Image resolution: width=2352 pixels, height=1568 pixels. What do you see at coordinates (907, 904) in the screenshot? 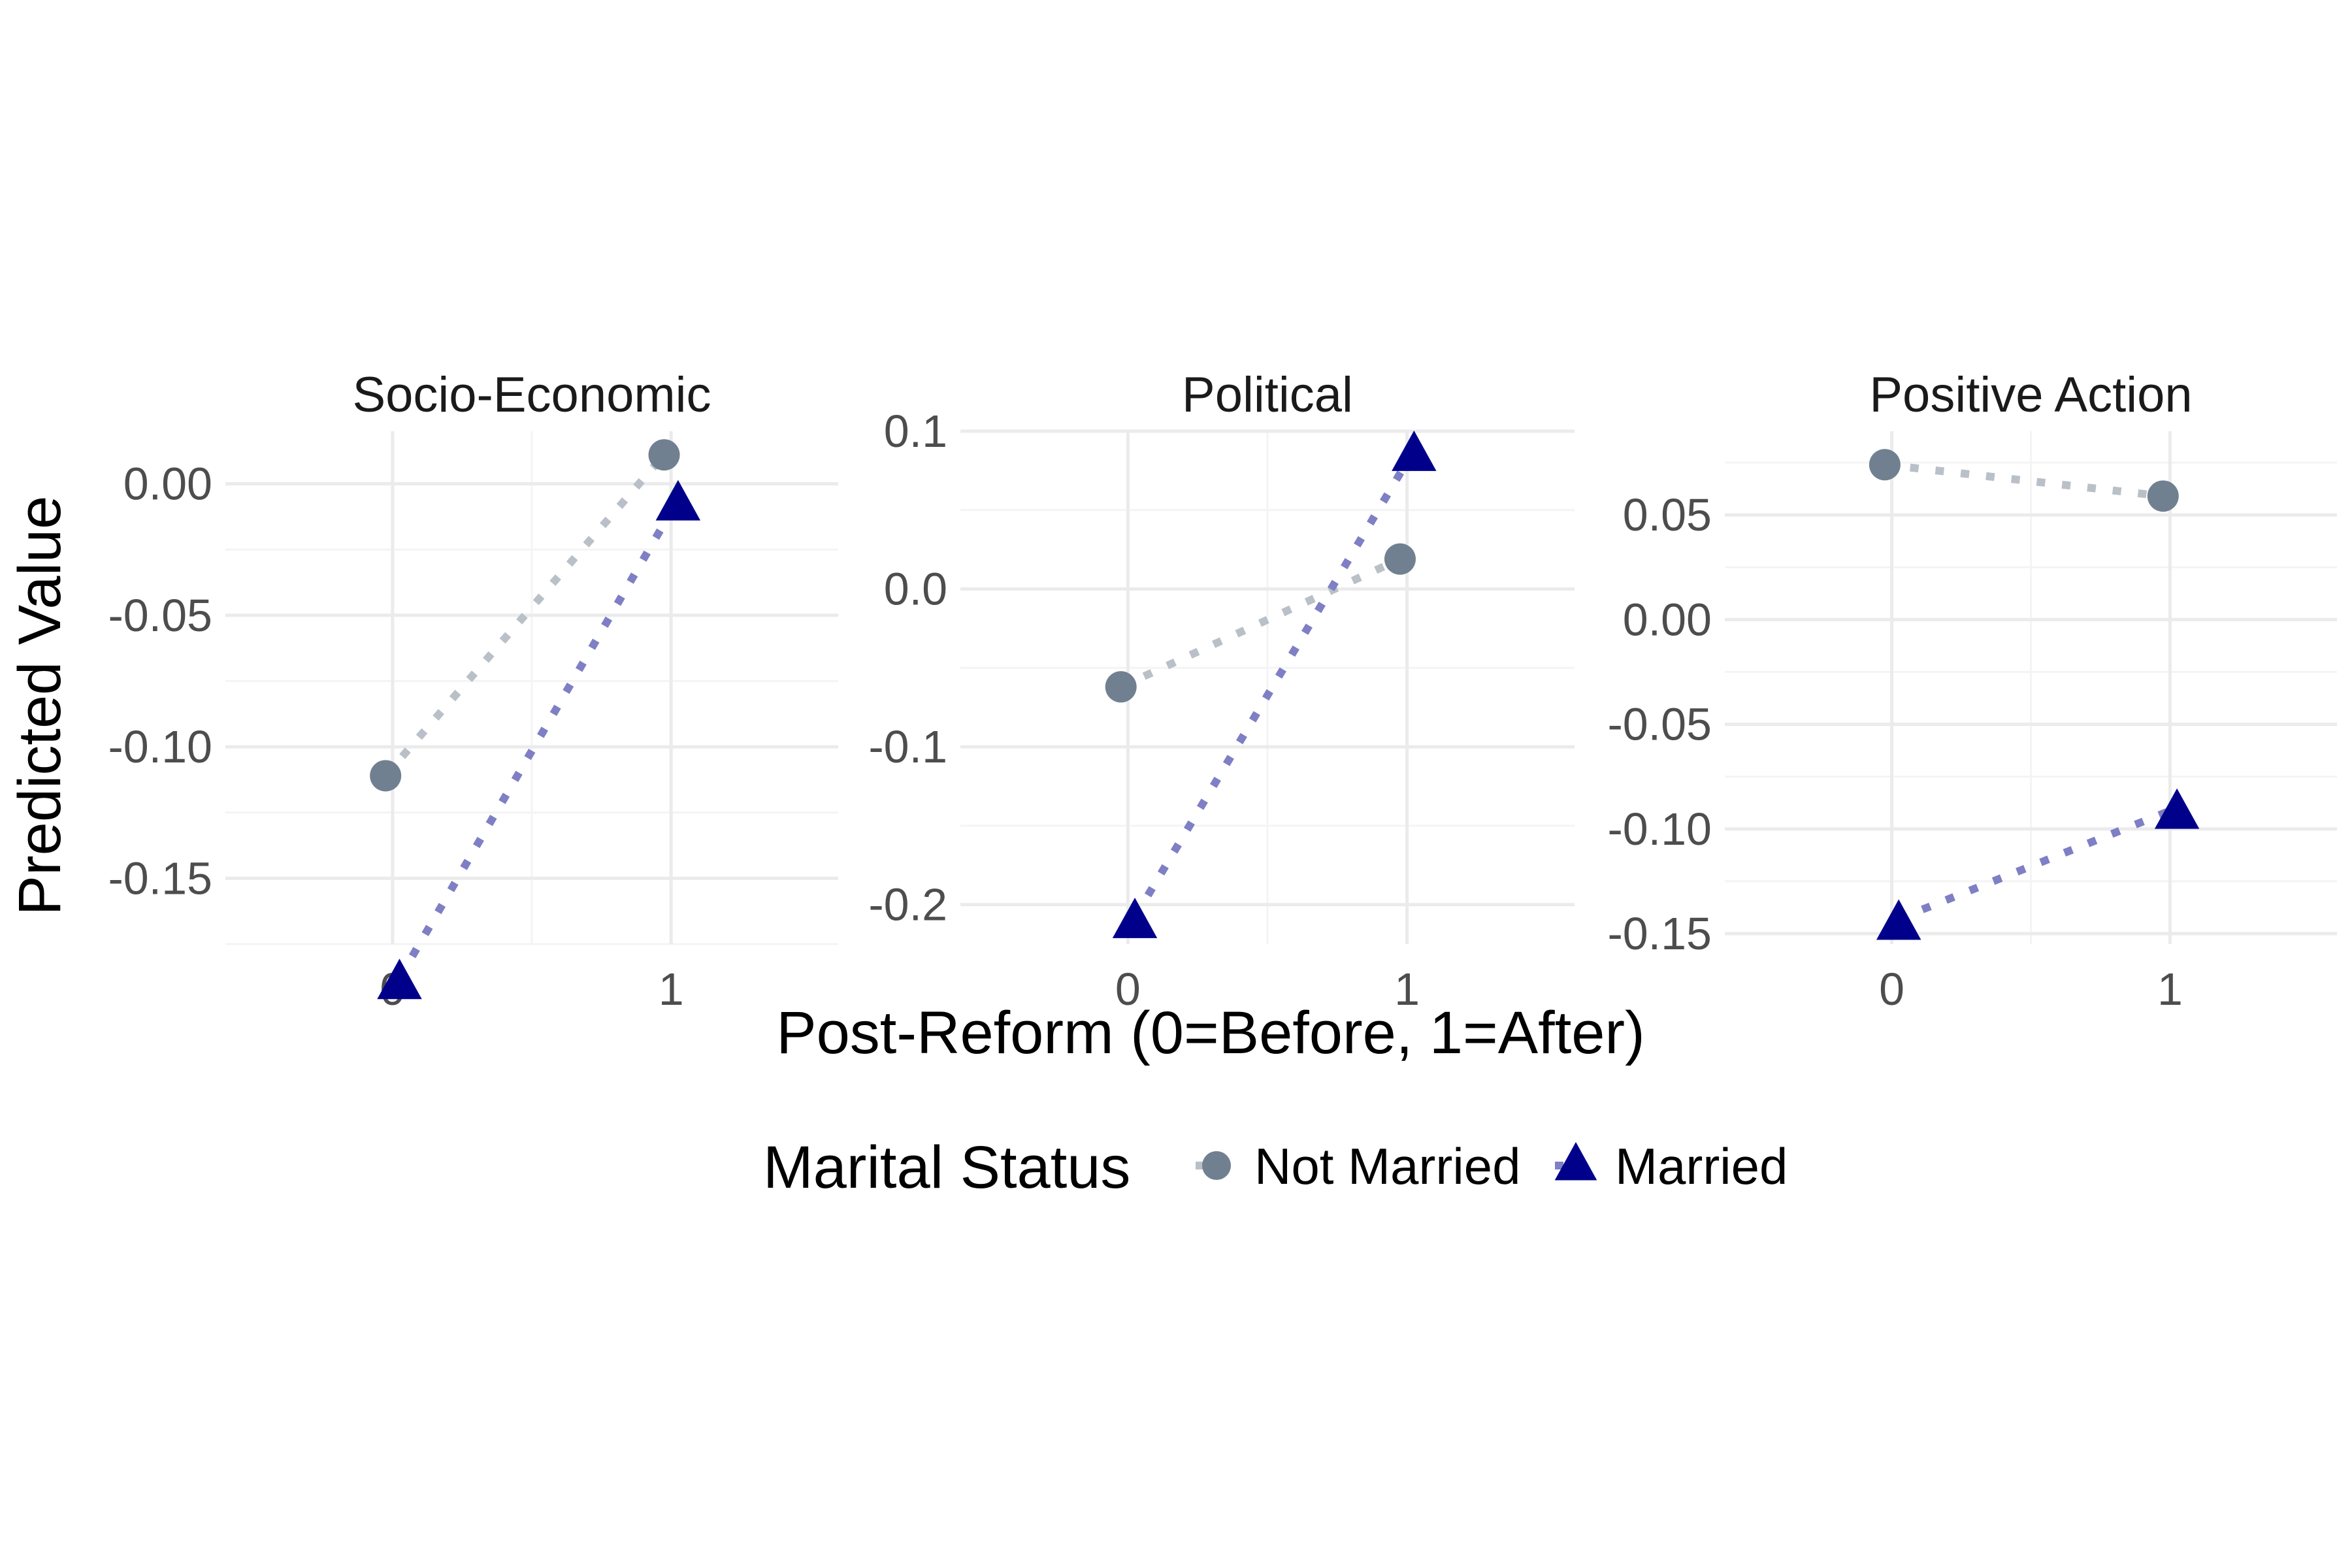
I see `y-tick-label: -0.2` at bounding box center [907, 904].